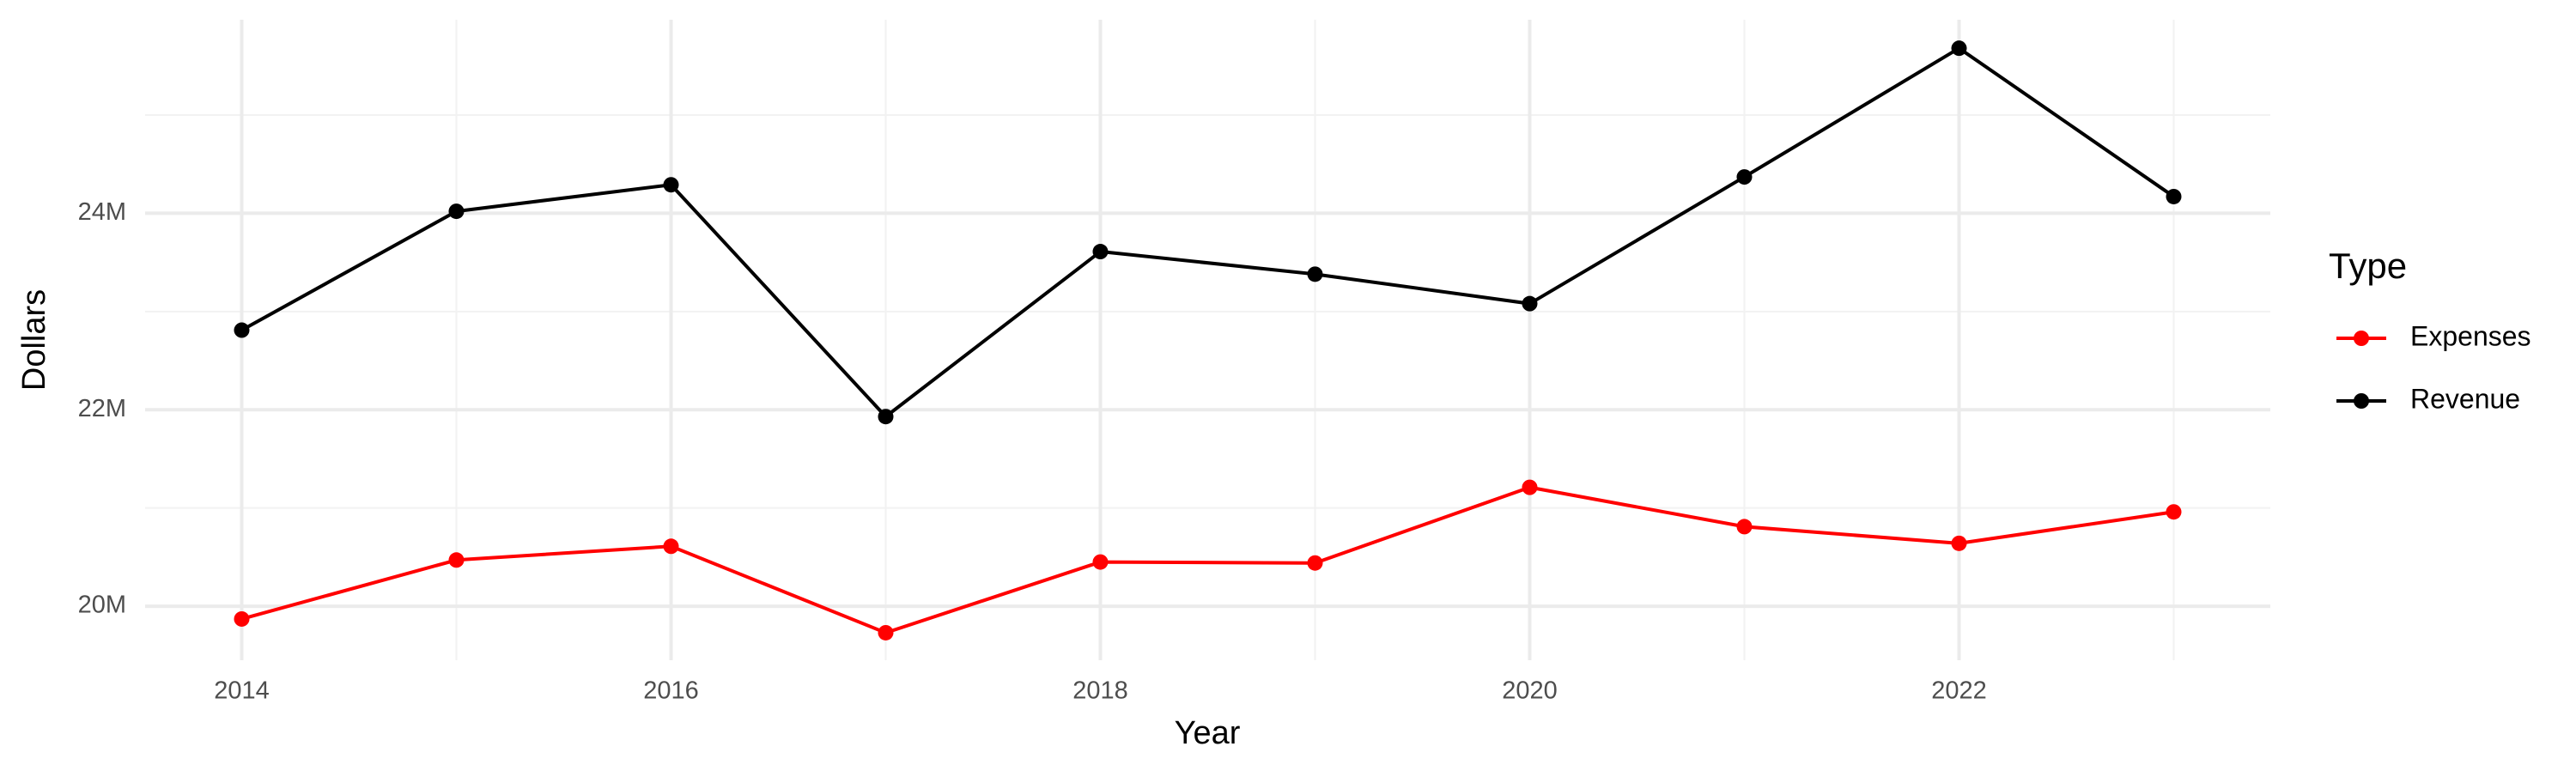 The image size is (2576, 777). What do you see at coordinates (2470, 335) in the screenshot?
I see `legend-label: Expenses` at bounding box center [2470, 335].